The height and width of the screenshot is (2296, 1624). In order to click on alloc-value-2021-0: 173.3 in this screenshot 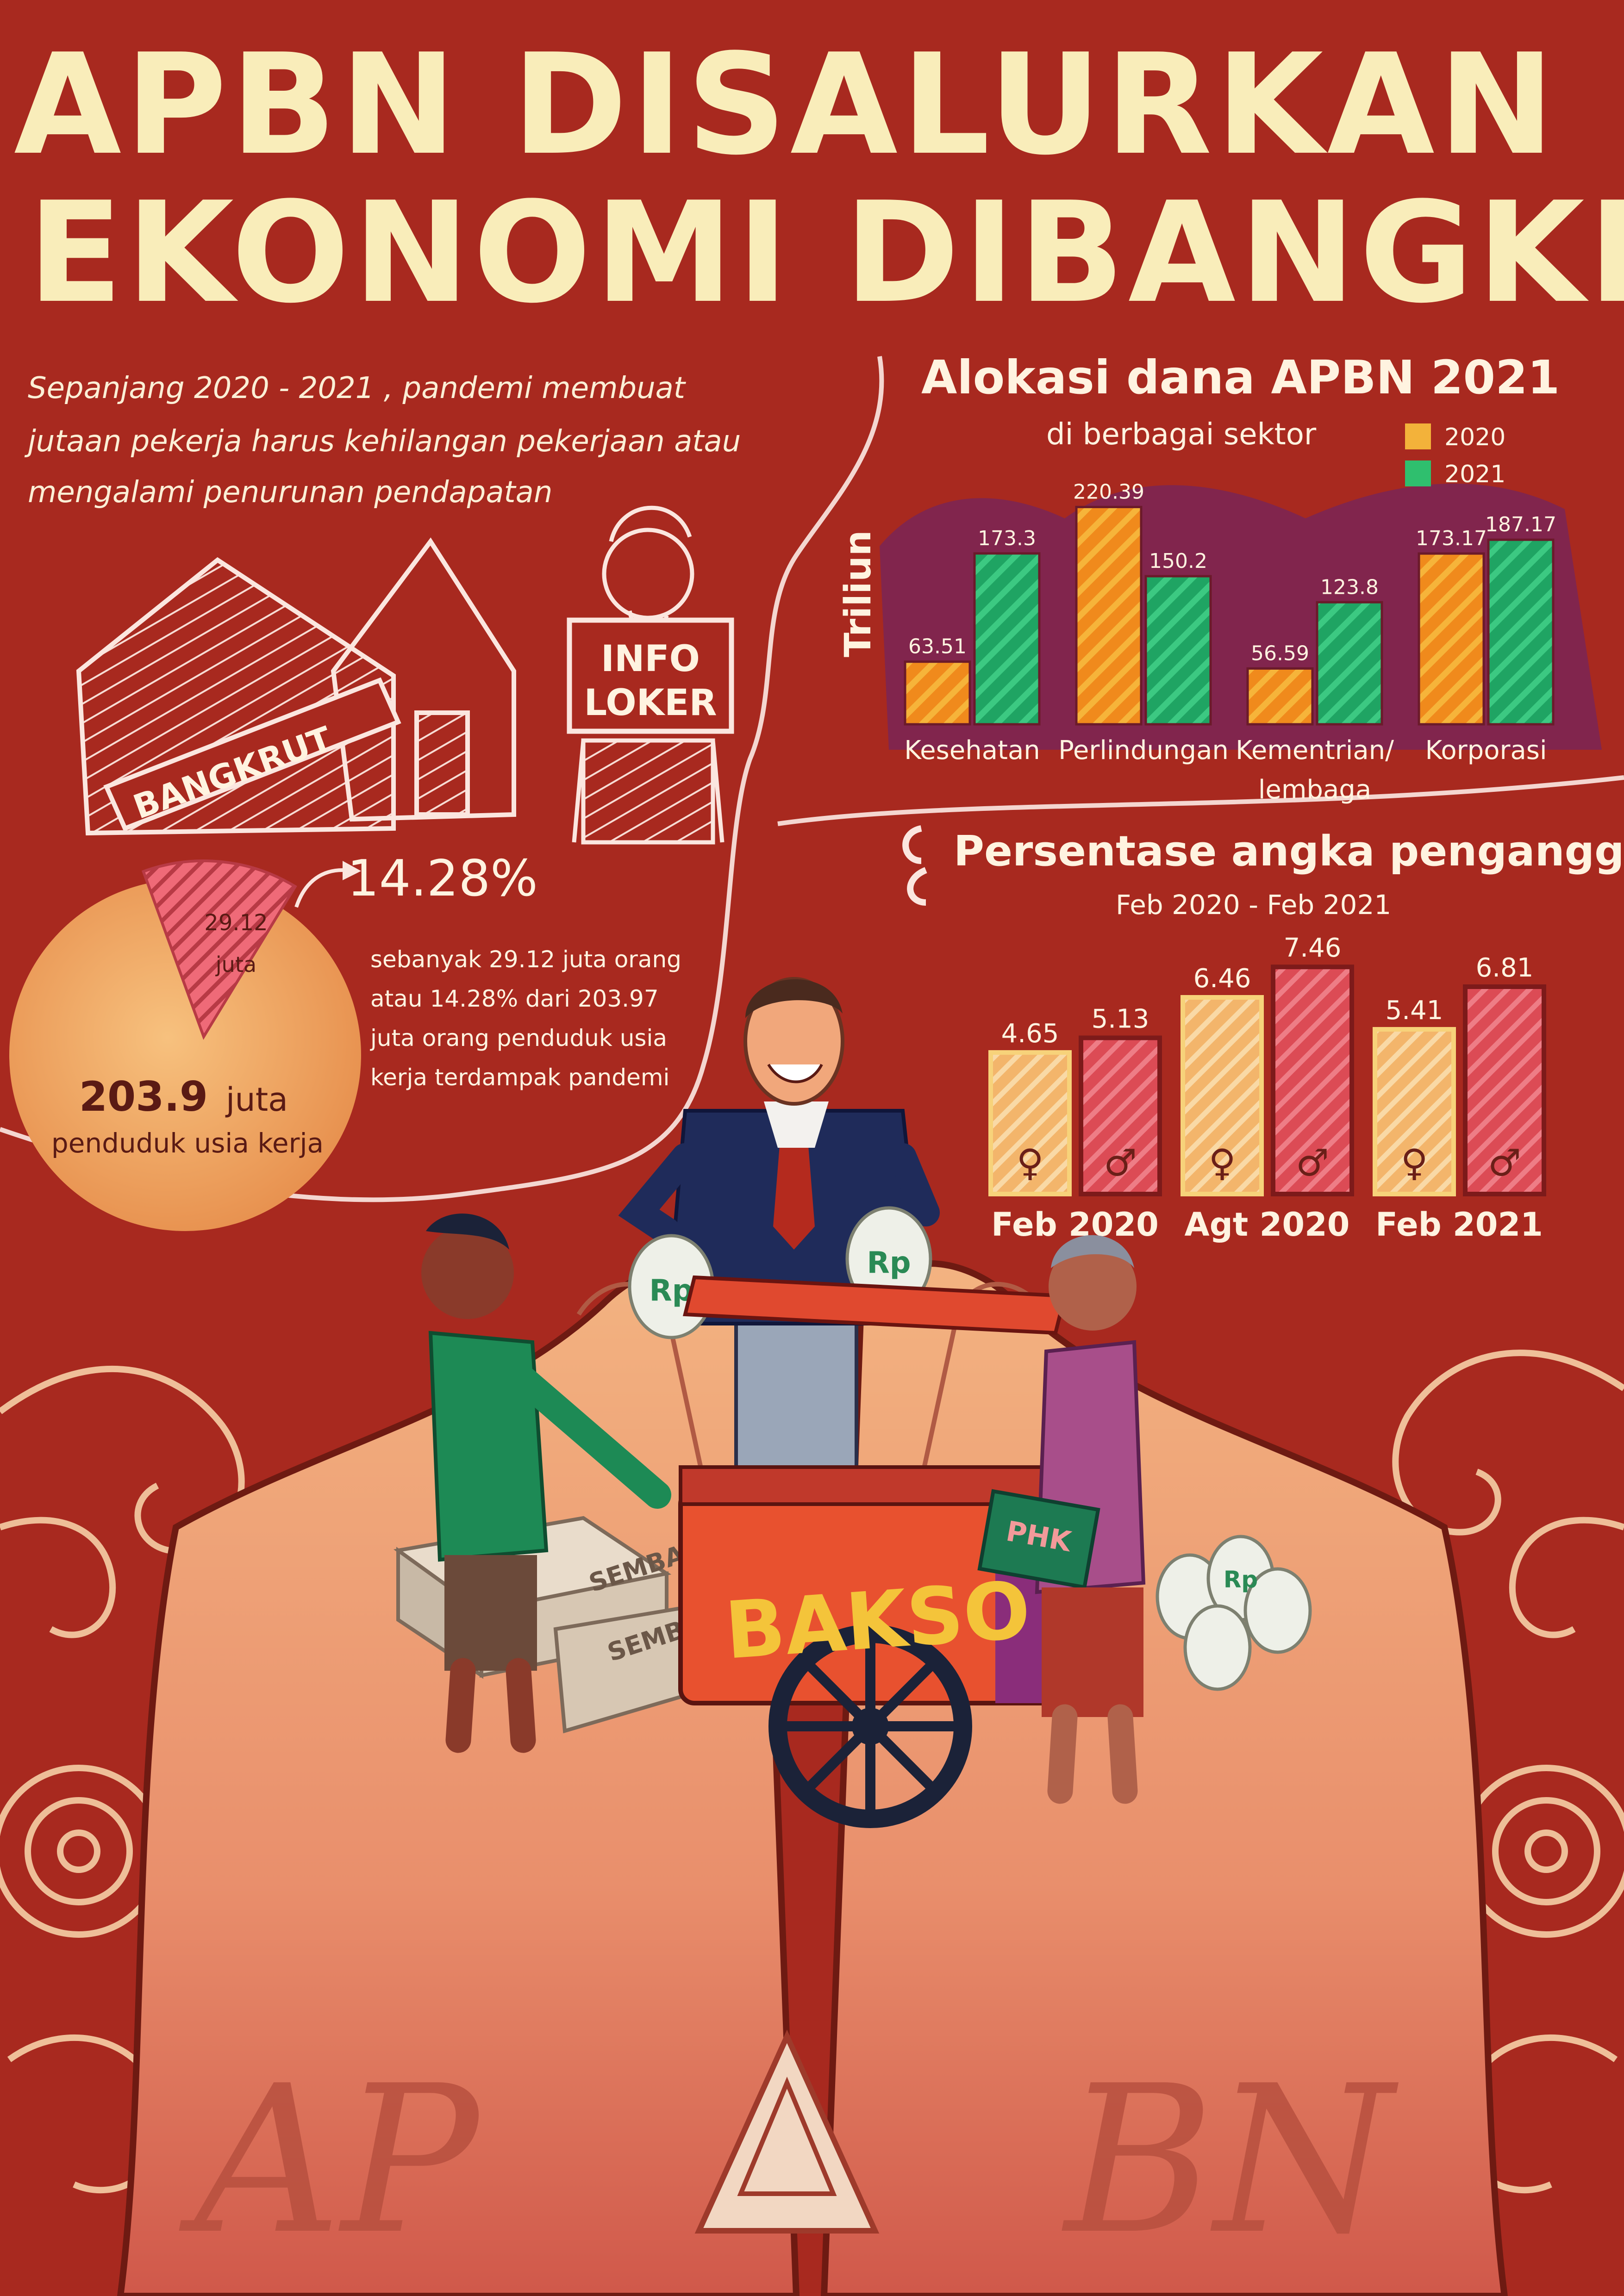, I will do `click(1007, 538)`.